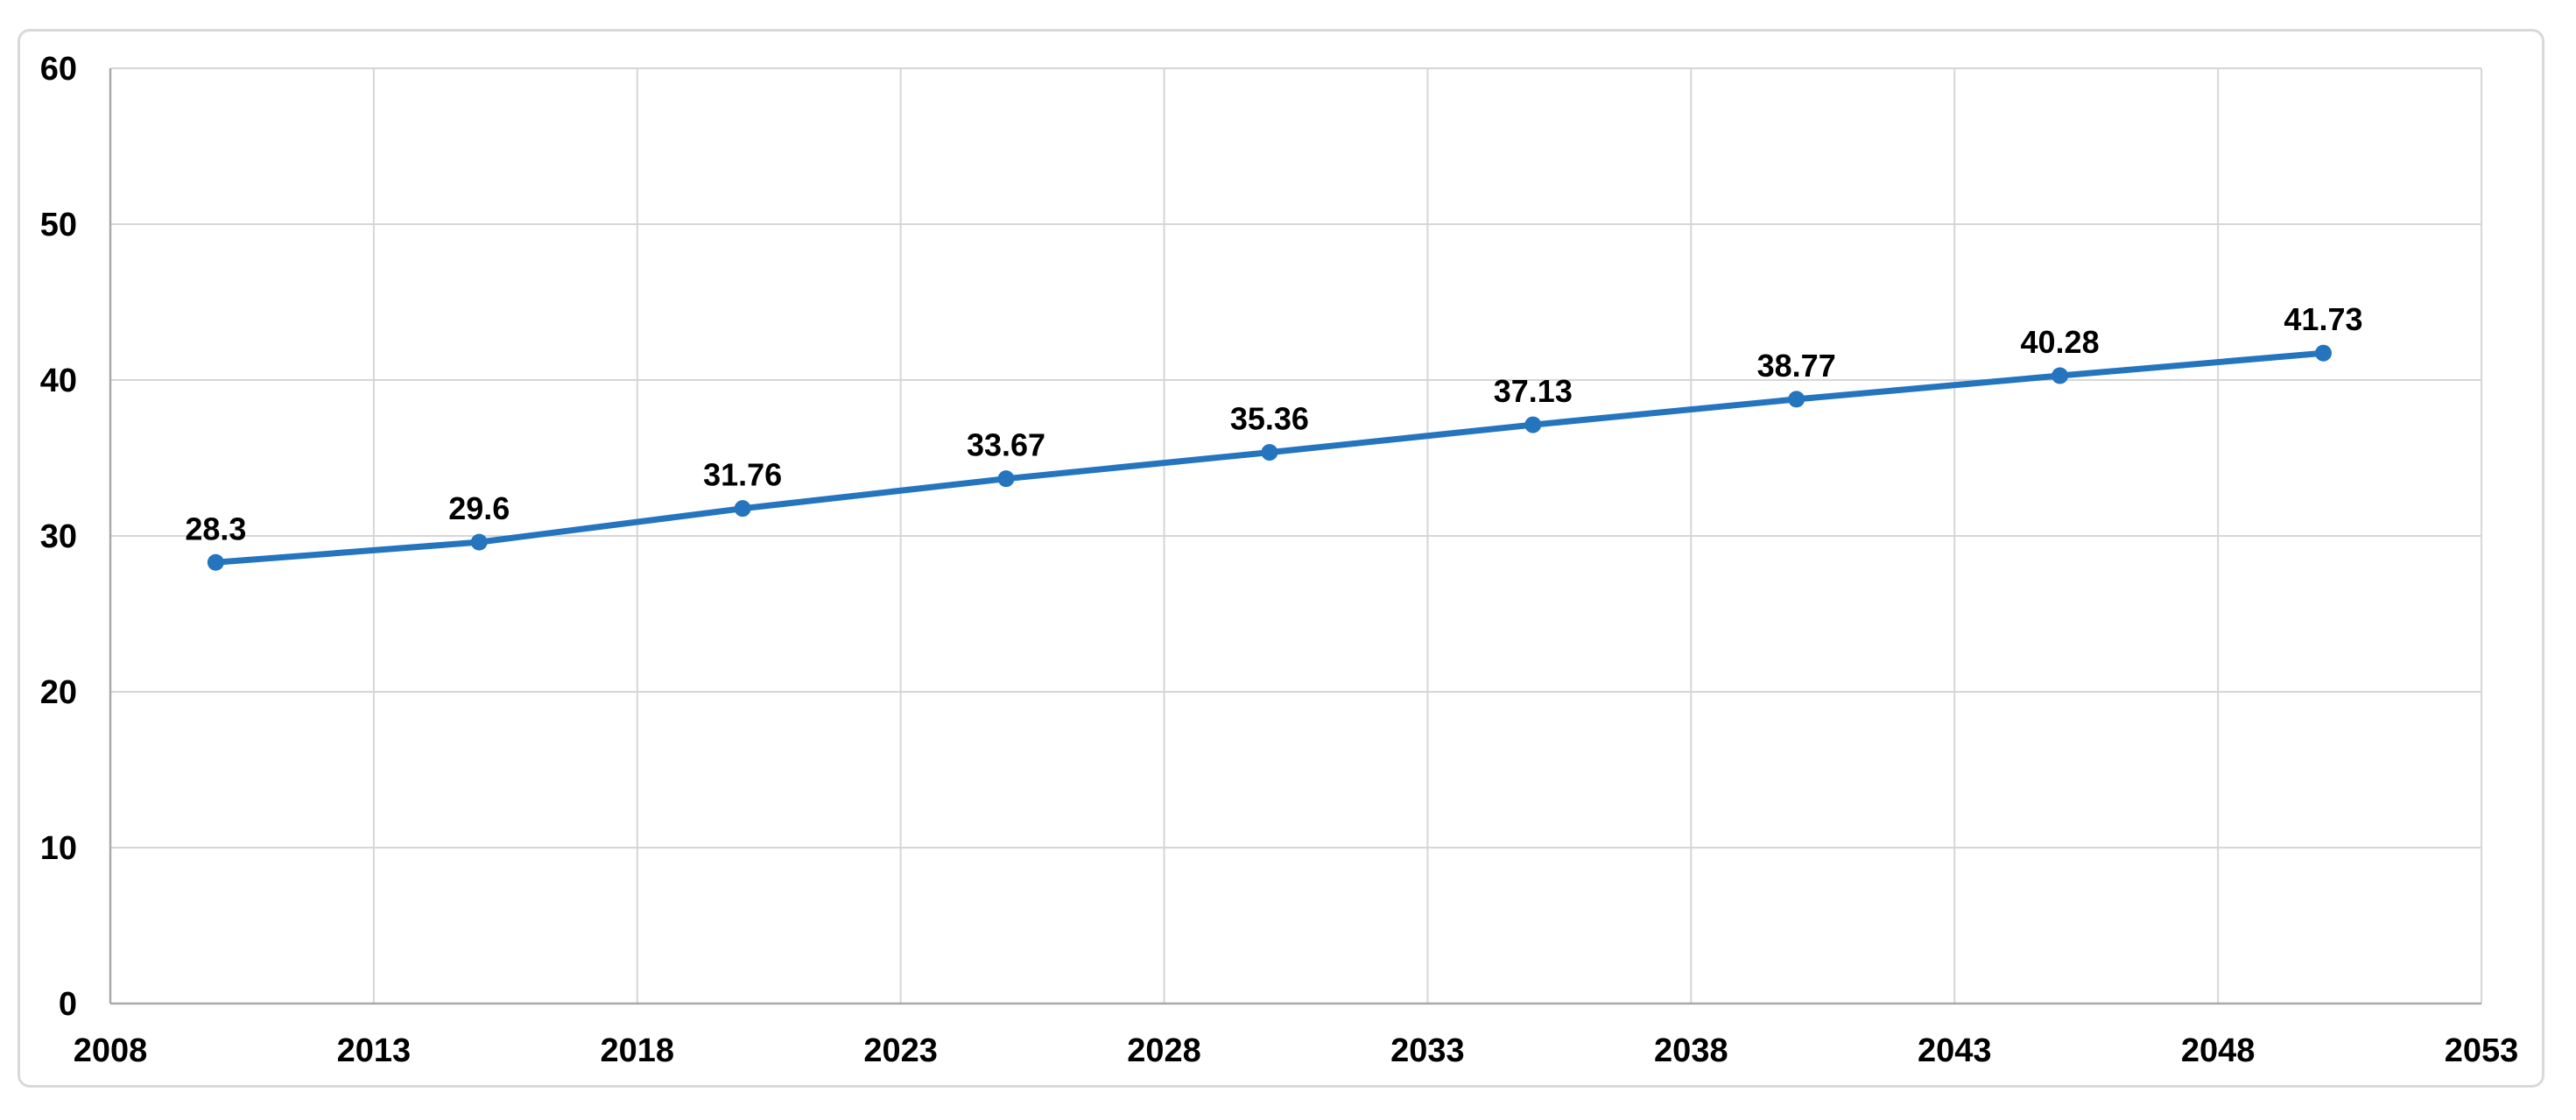 This screenshot has width=2576, height=1120. I want to click on x-axis-tick-label: 2043, so click(1955, 1051).